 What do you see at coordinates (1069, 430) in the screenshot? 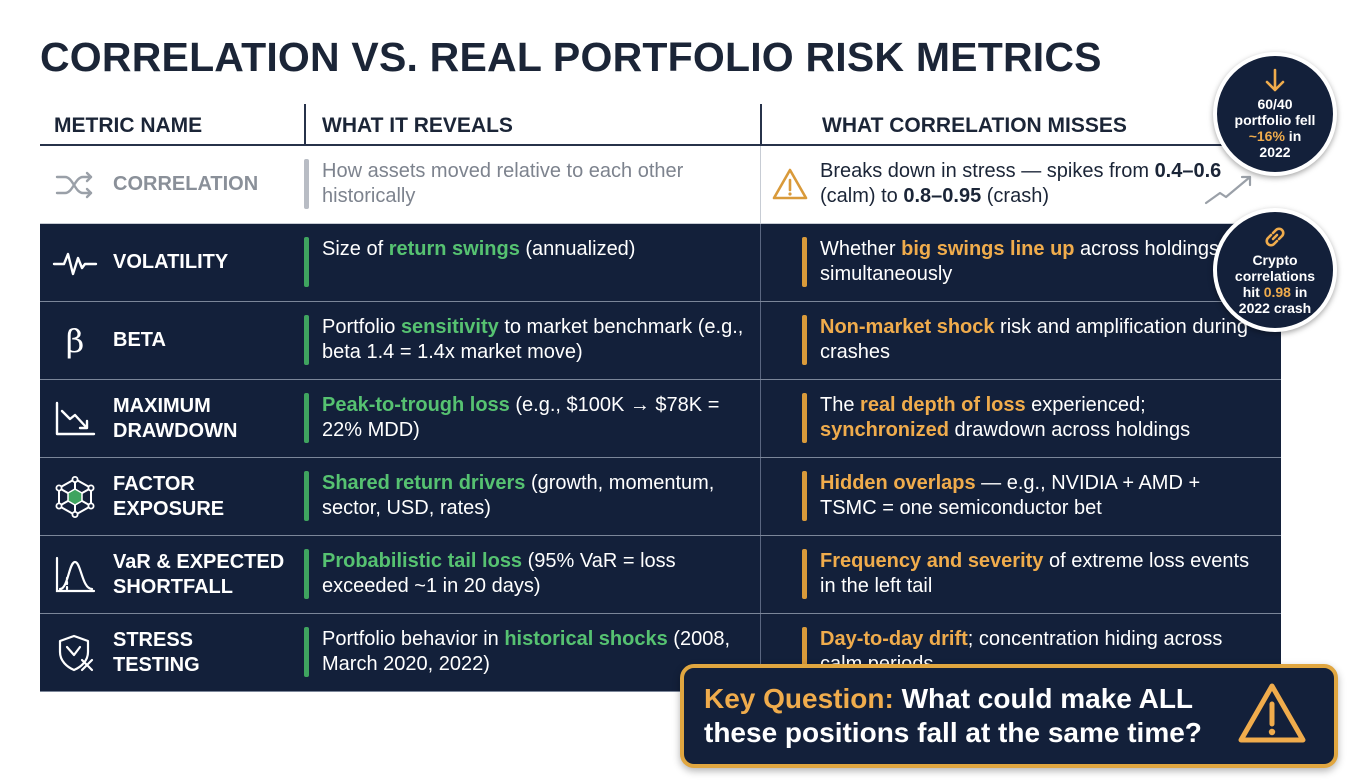
I see `cell-text-segment: drawdown across holdings` at bounding box center [1069, 430].